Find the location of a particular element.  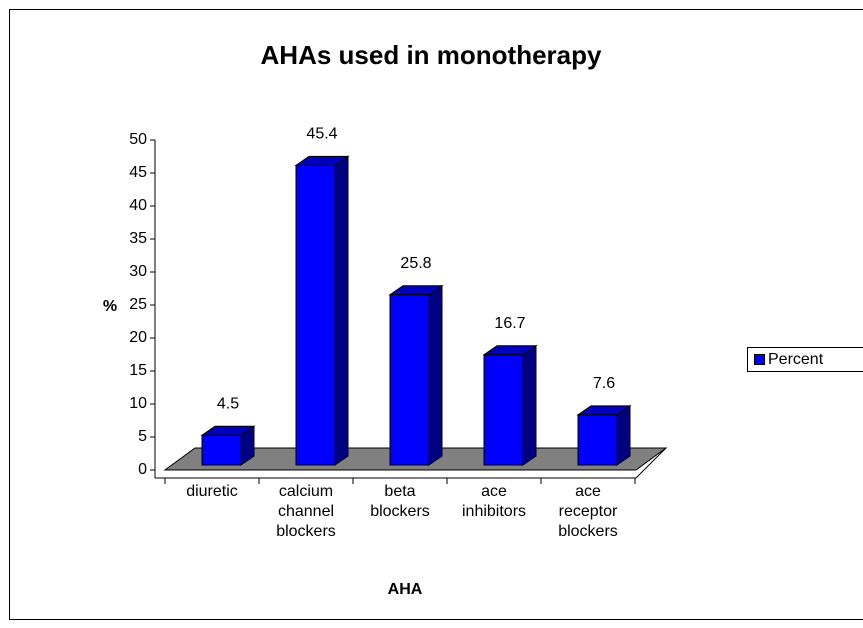

floor-edge is located at coordinates (651, 463).